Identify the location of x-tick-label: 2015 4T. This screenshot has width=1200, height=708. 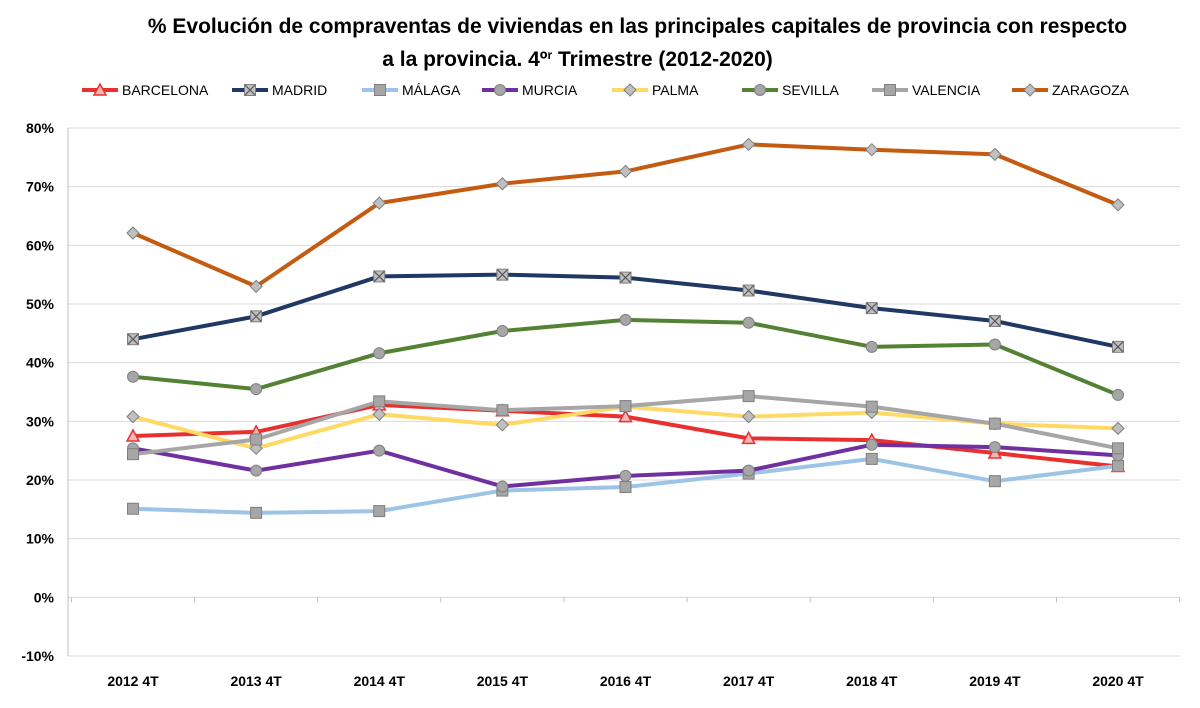
(503, 681).